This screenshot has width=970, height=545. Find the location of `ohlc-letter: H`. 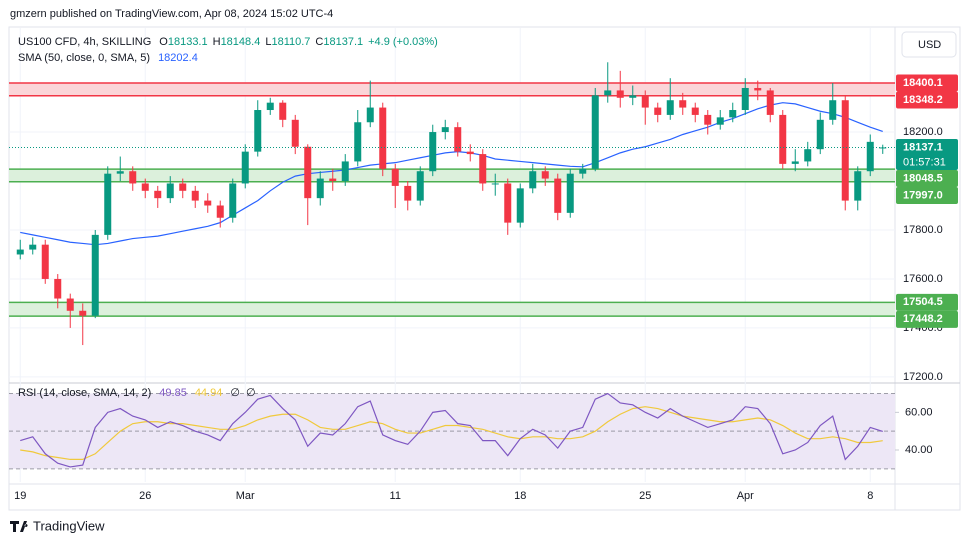

ohlc-letter: H is located at coordinates (217, 42).